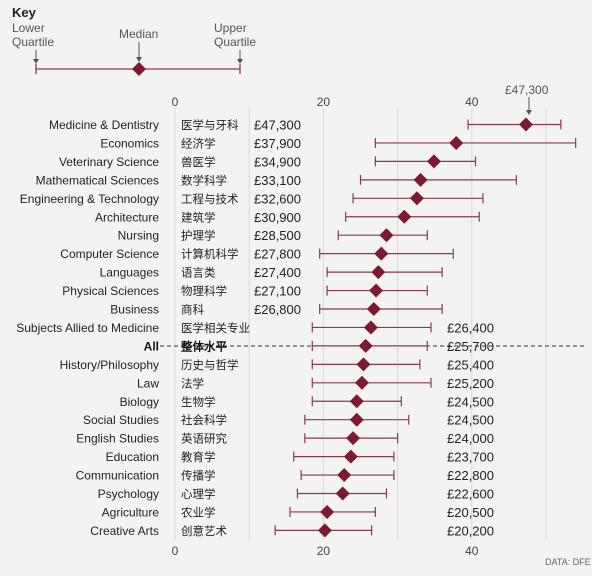  Describe the element at coordinates (300, 457) in the screenshot. I see `chart-row: Education 教育学 £23,700` at that location.